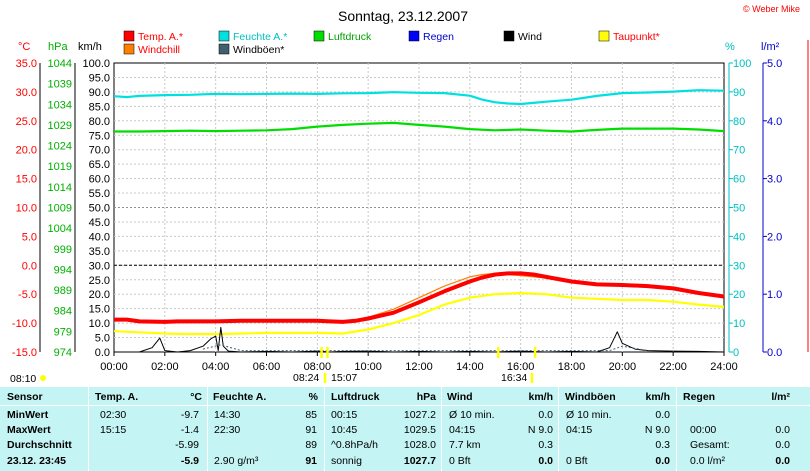  I want to click on copyright-label: © Weber Mike, so click(771, 9).